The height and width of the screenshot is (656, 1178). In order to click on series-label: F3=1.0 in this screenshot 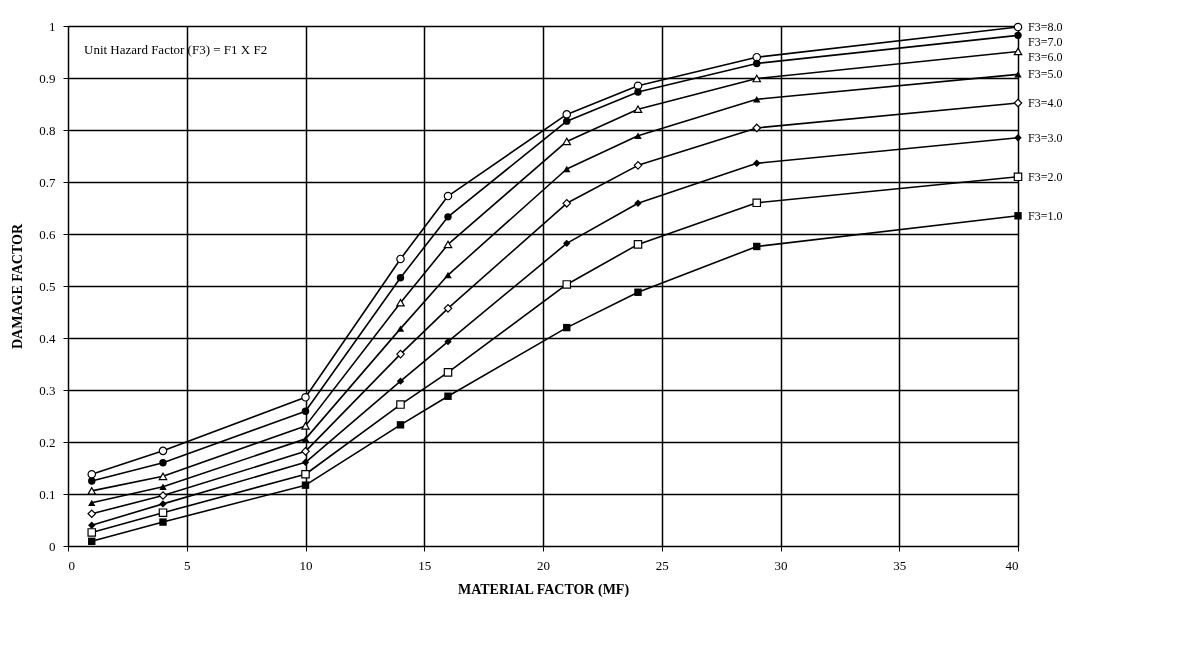, I will do `click(1045, 215)`.